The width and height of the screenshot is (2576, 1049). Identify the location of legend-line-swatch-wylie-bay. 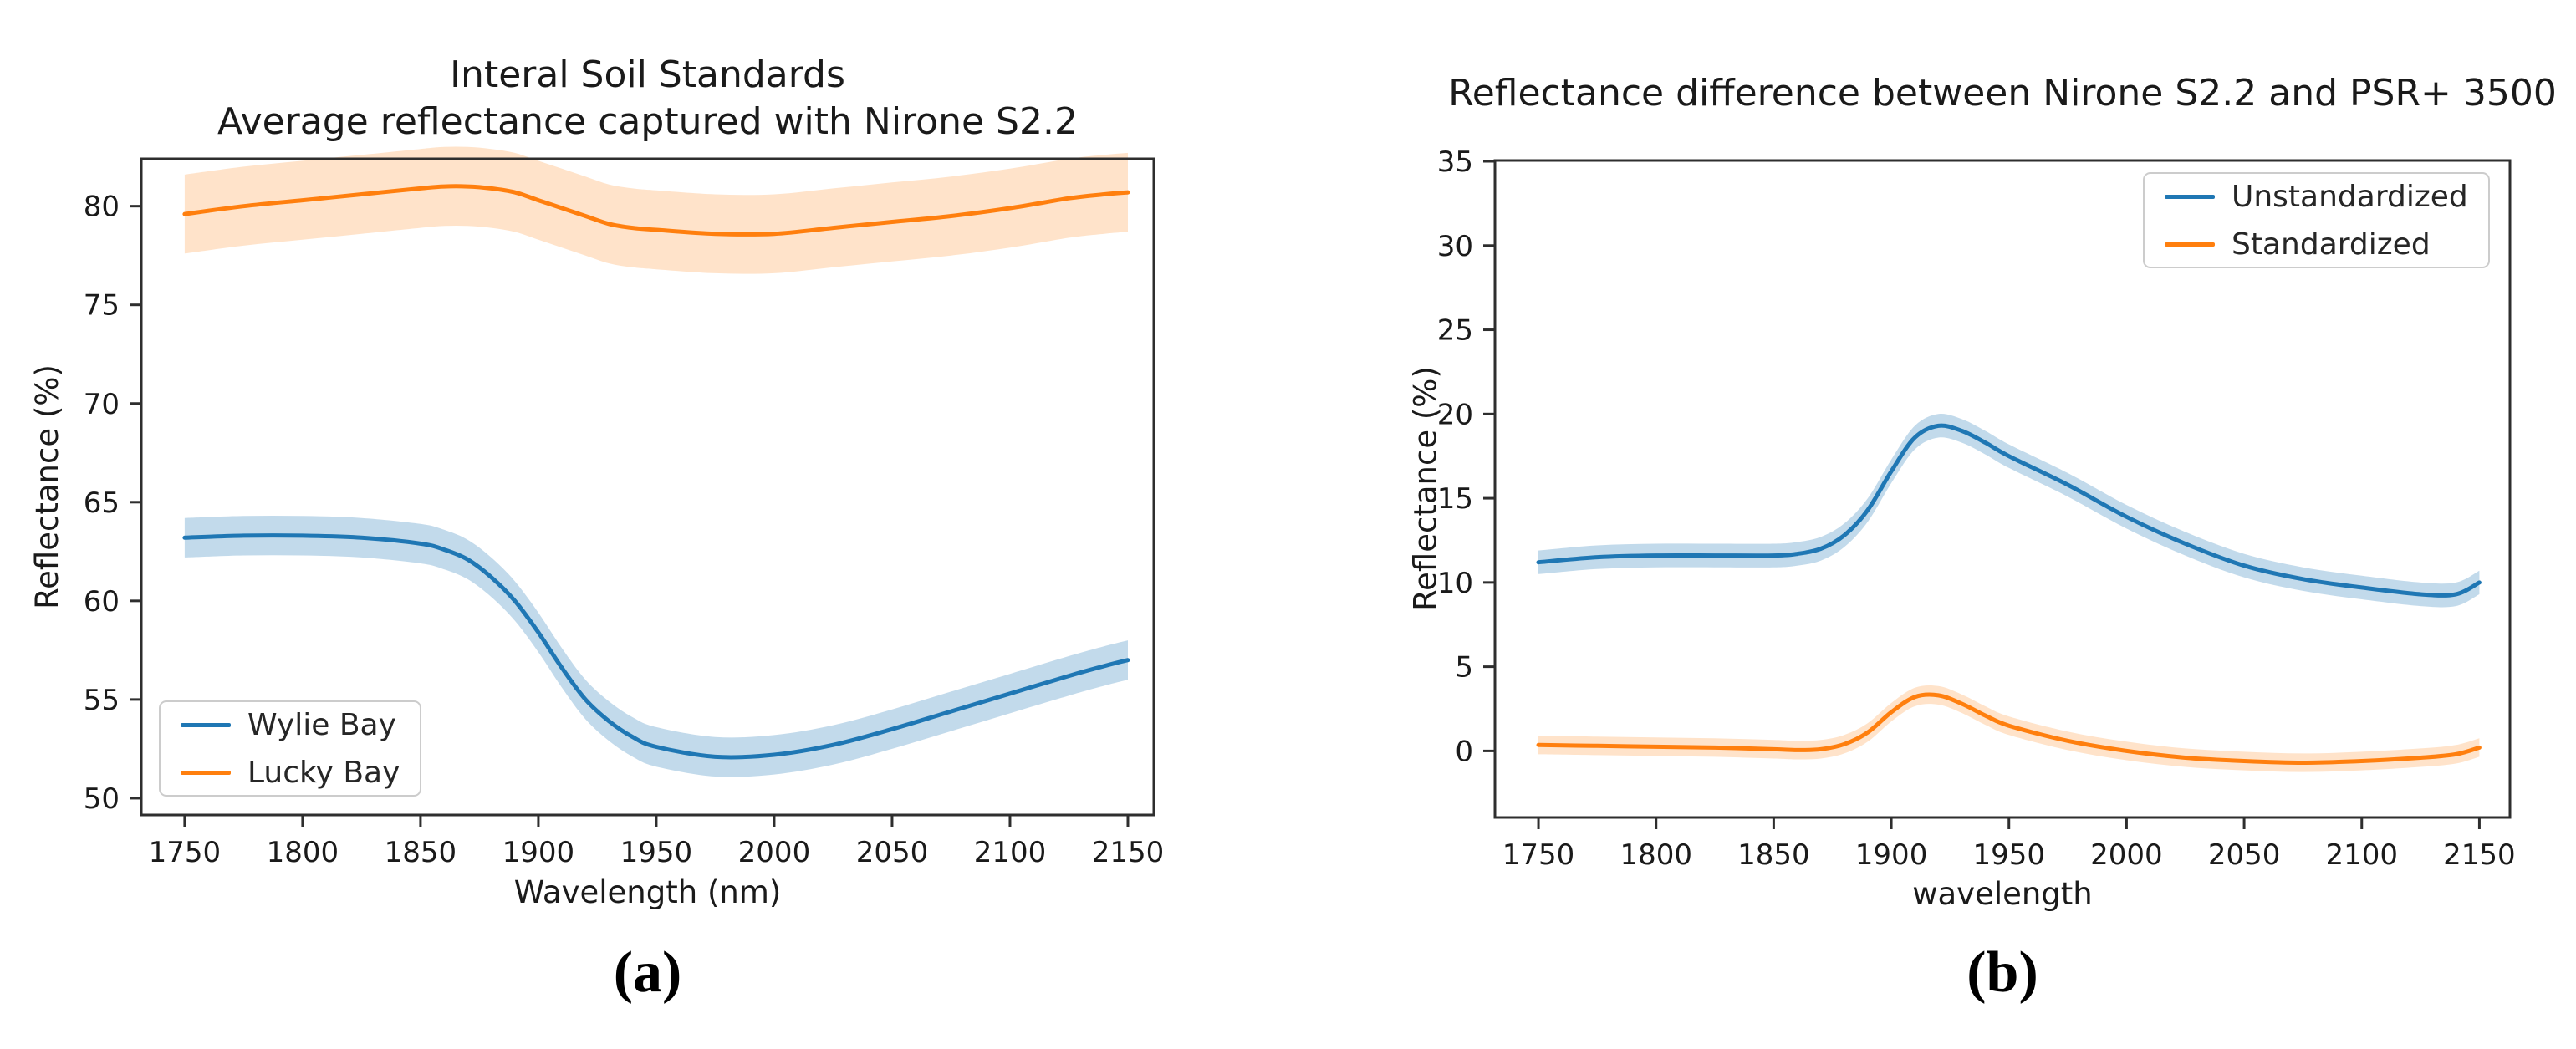
(206, 724).